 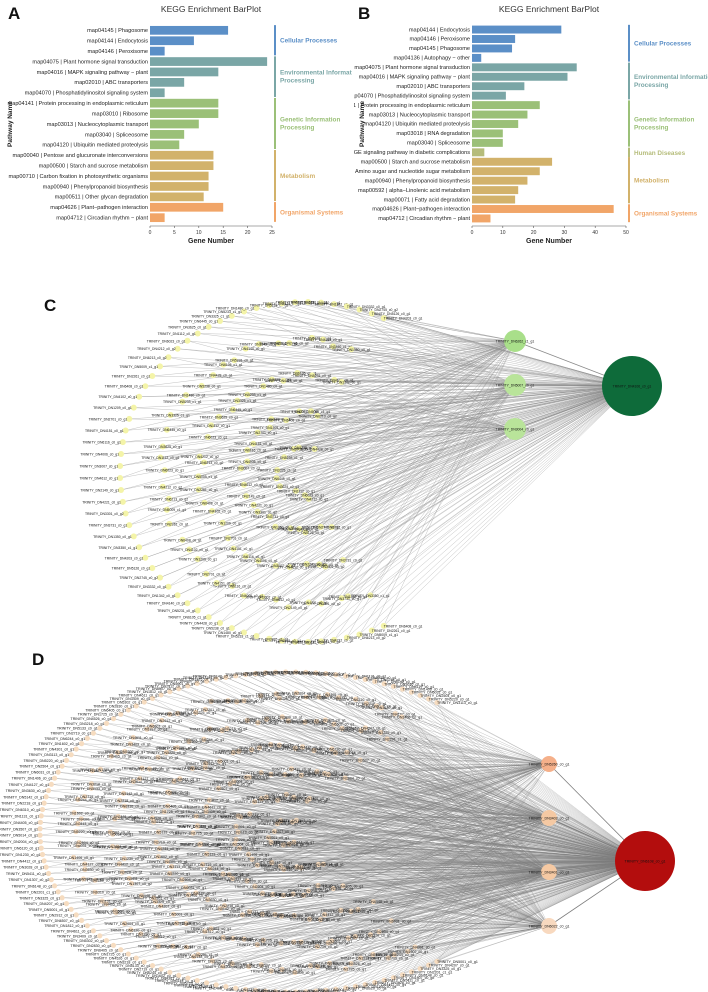 I want to click on leaf-label: TRINITY_DN2719_c0_g1, so click(x=156, y=843).